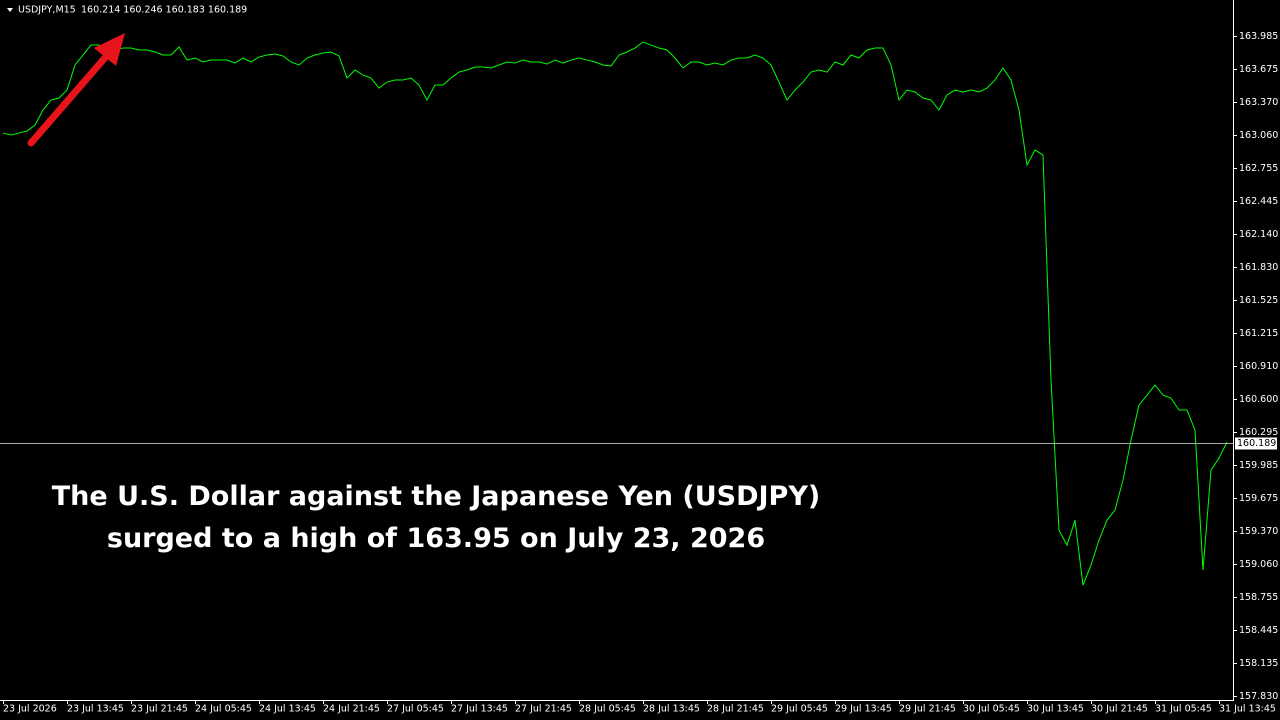 The image size is (1280, 720). I want to click on current-price-label: 160.189, so click(1256, 443).